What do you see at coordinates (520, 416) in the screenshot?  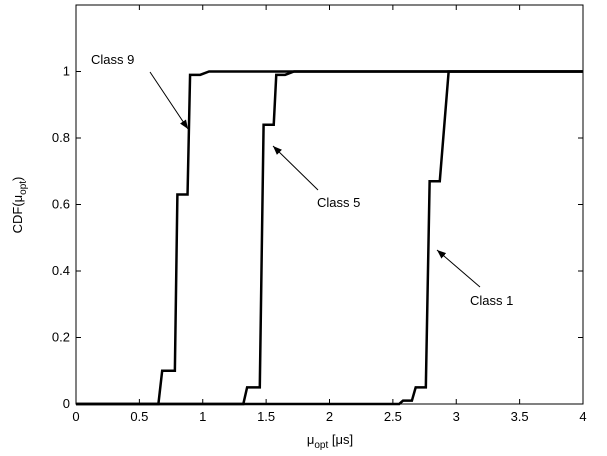 I see `x-tick-label: 3.5` at bounding box center [520, 416].